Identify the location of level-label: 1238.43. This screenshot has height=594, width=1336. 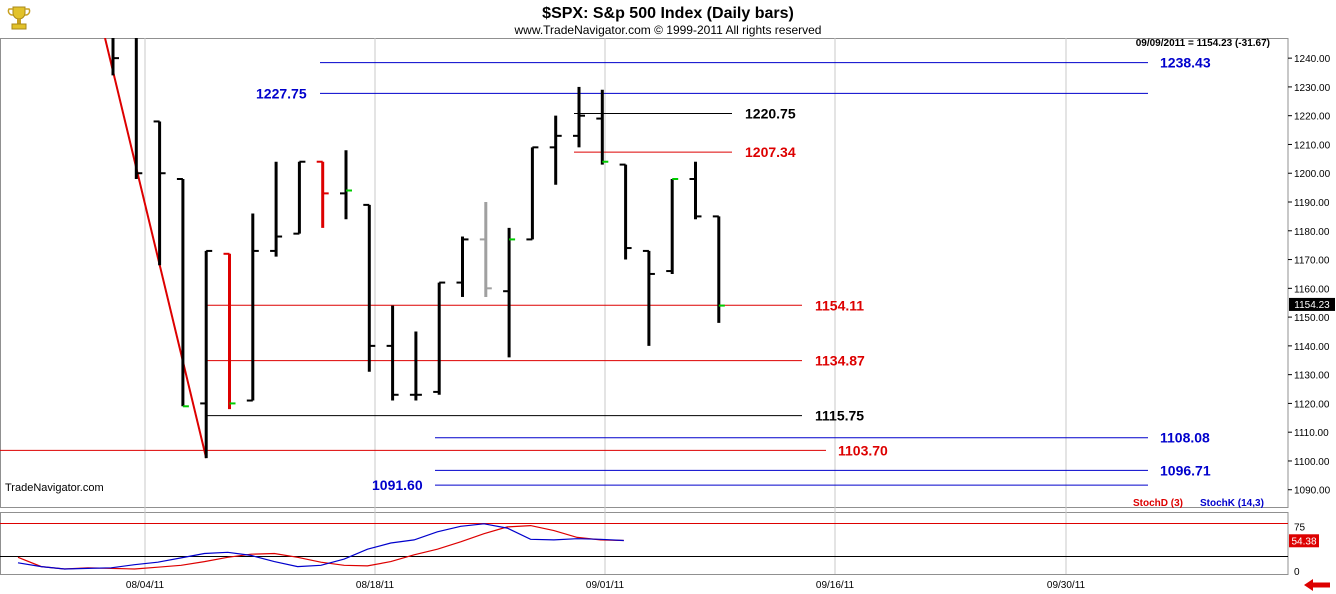
(1185, 63).